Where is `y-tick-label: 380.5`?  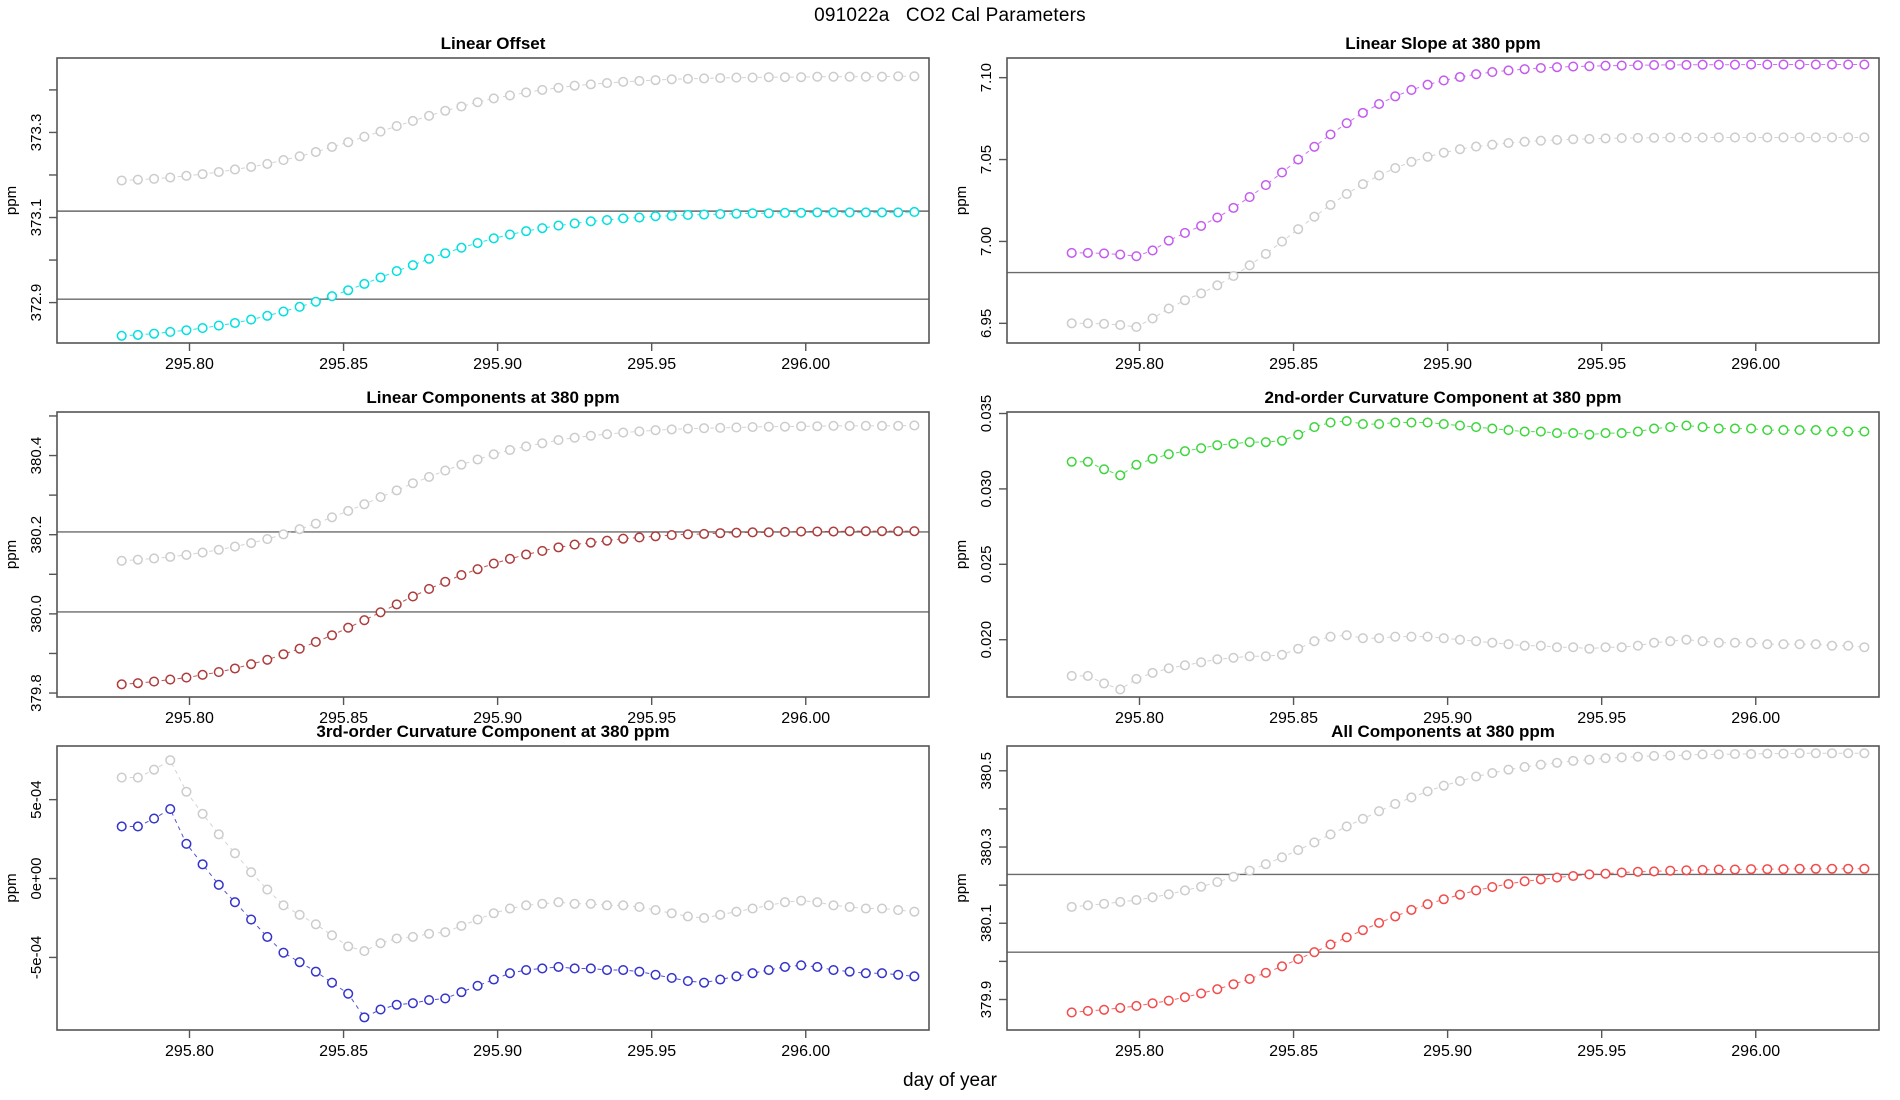 y-tick-label: 380.5 is located at coordinates (986, 771).